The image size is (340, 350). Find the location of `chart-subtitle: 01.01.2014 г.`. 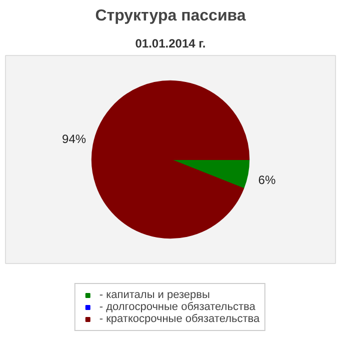

chart-subtitle: 01.01.2014 г. is located at coordinates (170, 43).